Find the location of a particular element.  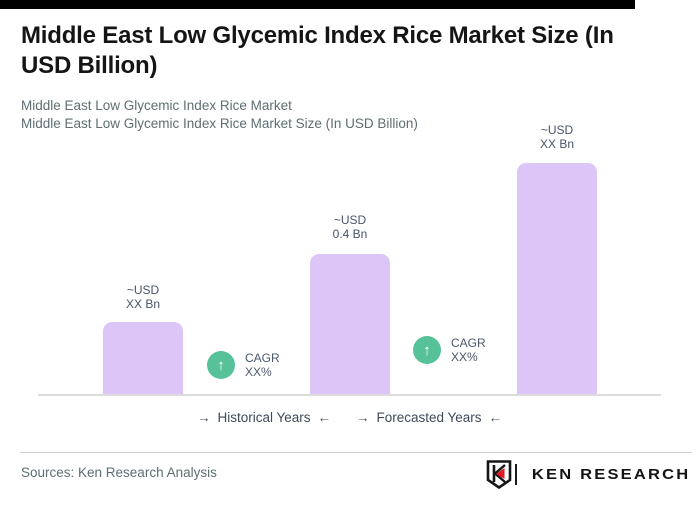

footer-divider is located at coordinates (356, 452).